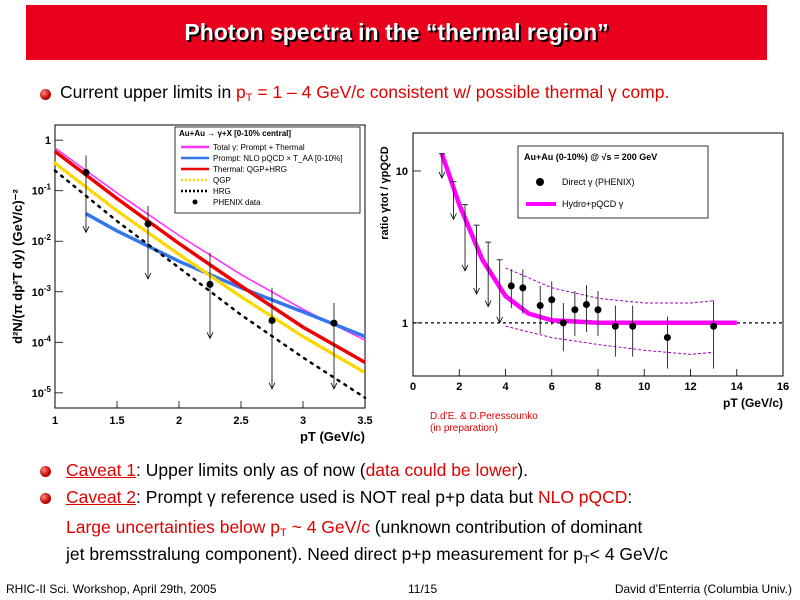  What do you see at coordinates (609, 340) in the screenshot?
I see `band-lower` at bounding box center [609, 340].